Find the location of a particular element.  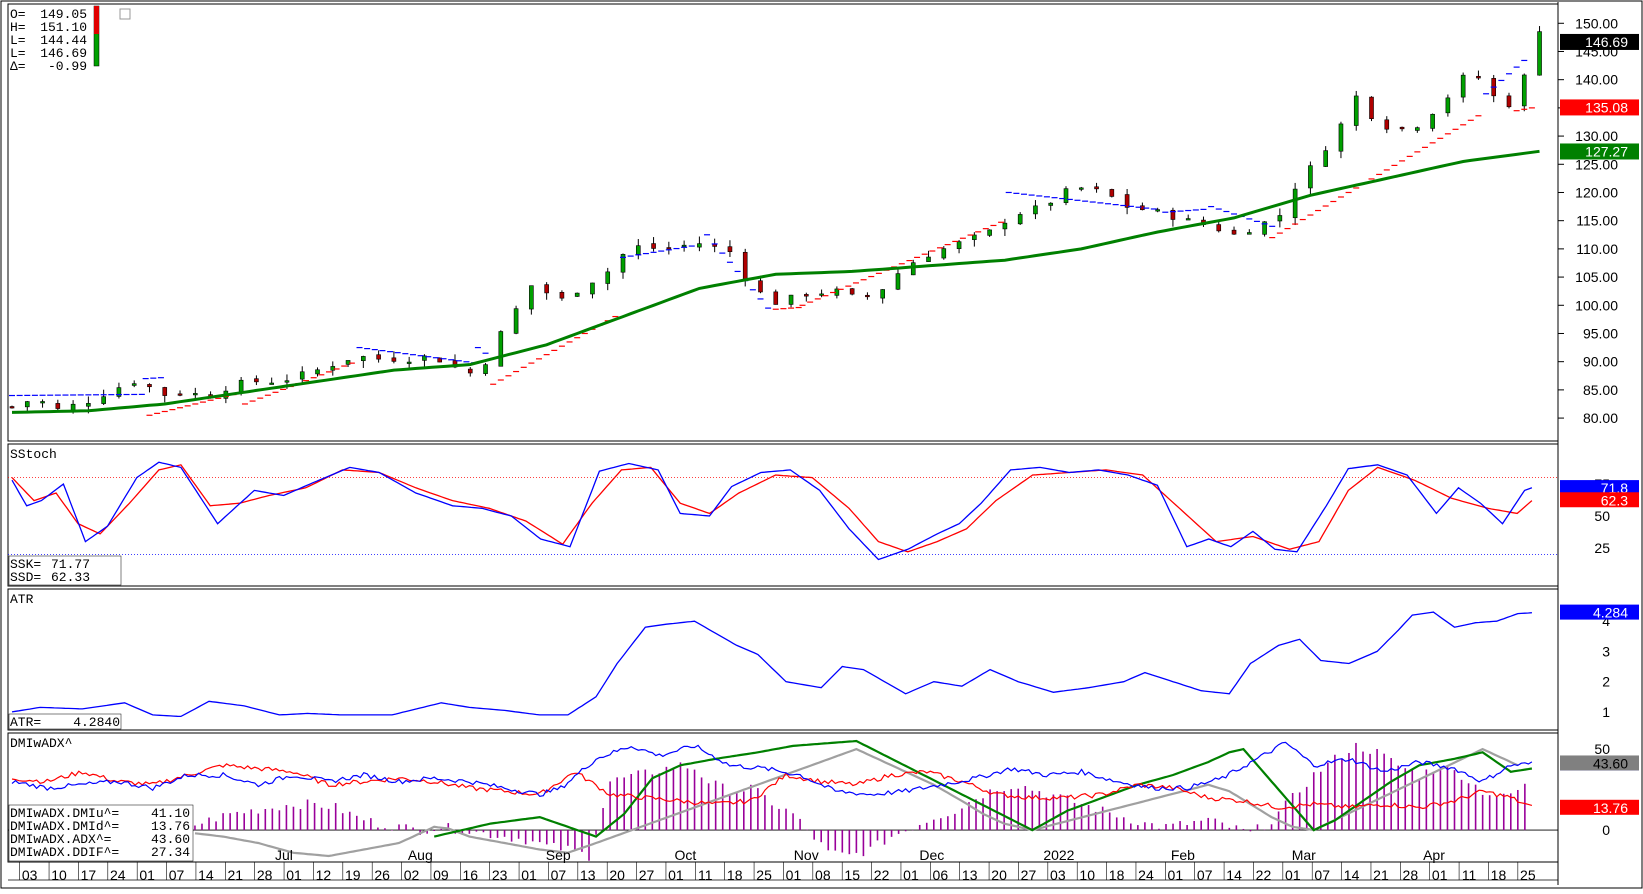

atr-line is located at coordinates (771, 664).